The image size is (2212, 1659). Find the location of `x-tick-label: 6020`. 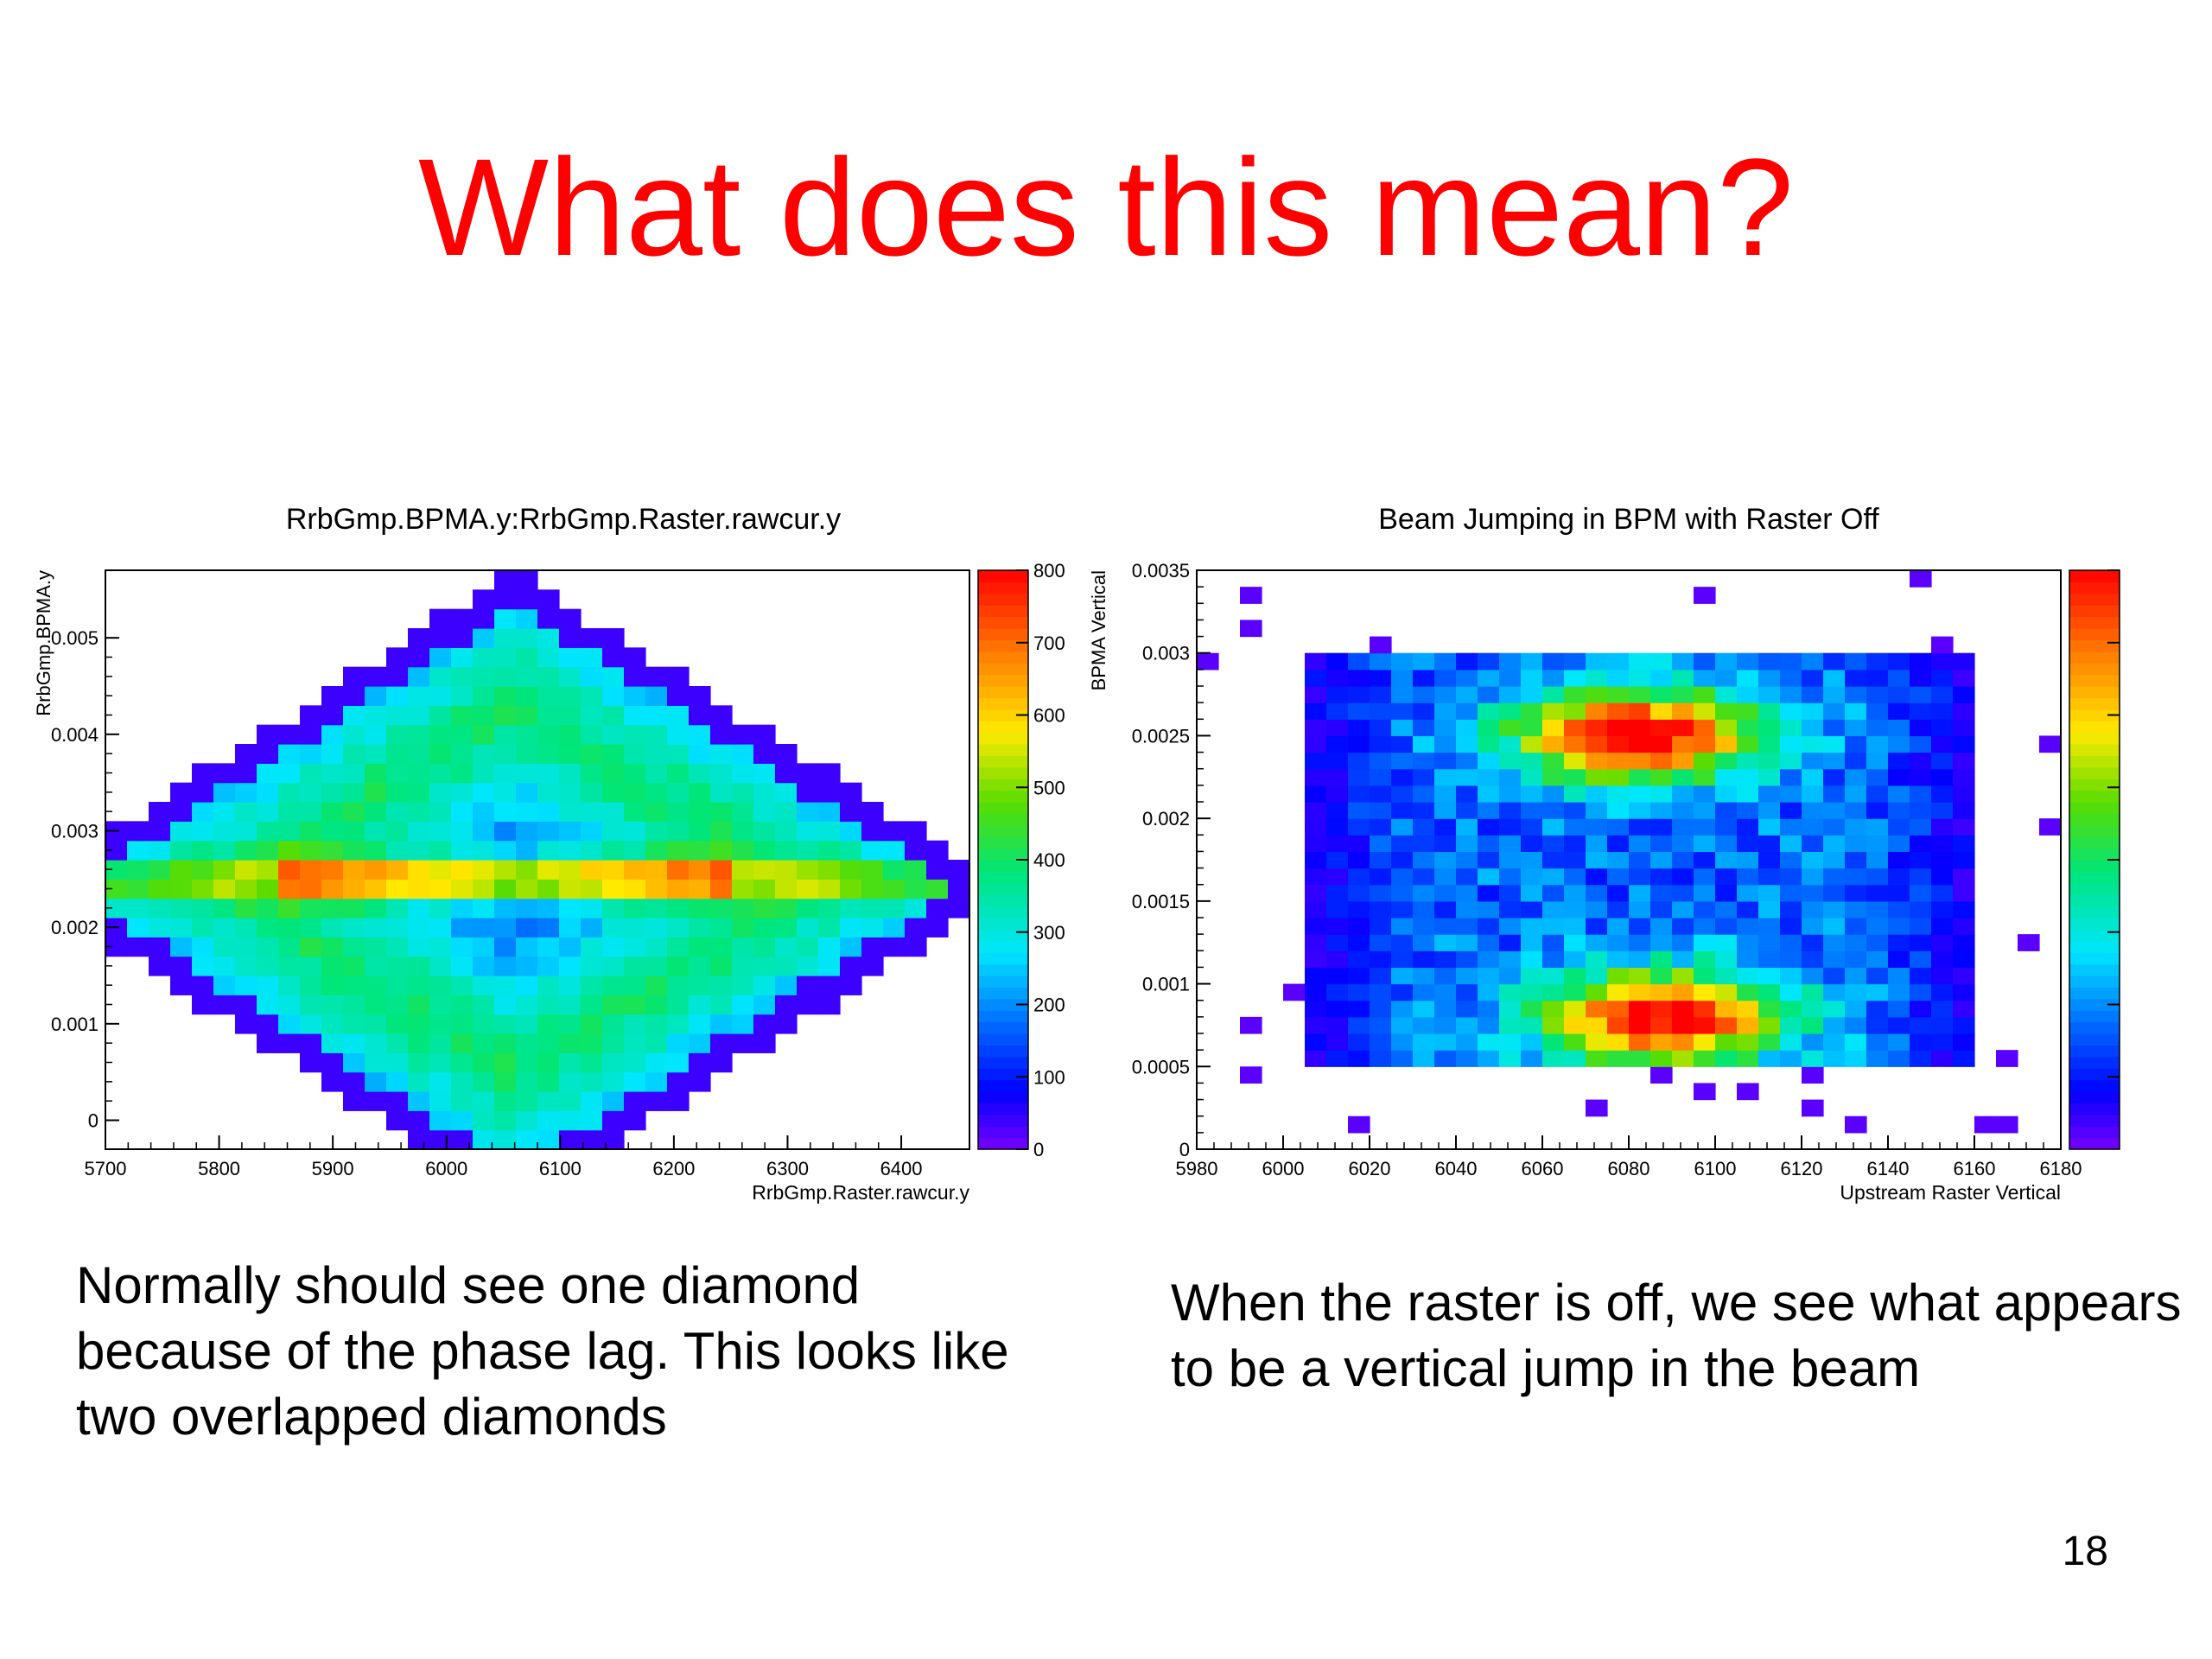

x-tick-label: 6020 is located at coordinates (1370, 1168).